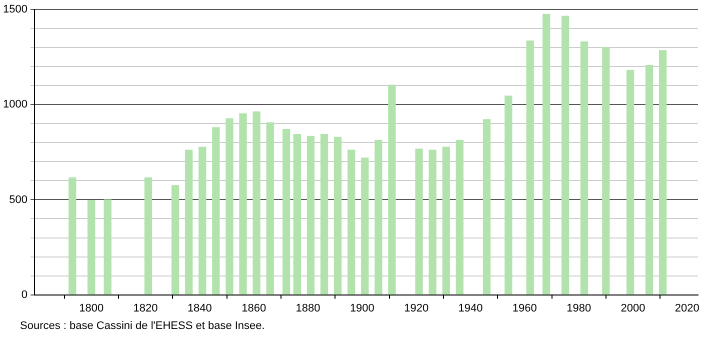 The height and width of the screenshot is (340, 710). Describe the element at coordinates (15, 10) in the screenshot. I see `y-tick-label: 1500` at that location.